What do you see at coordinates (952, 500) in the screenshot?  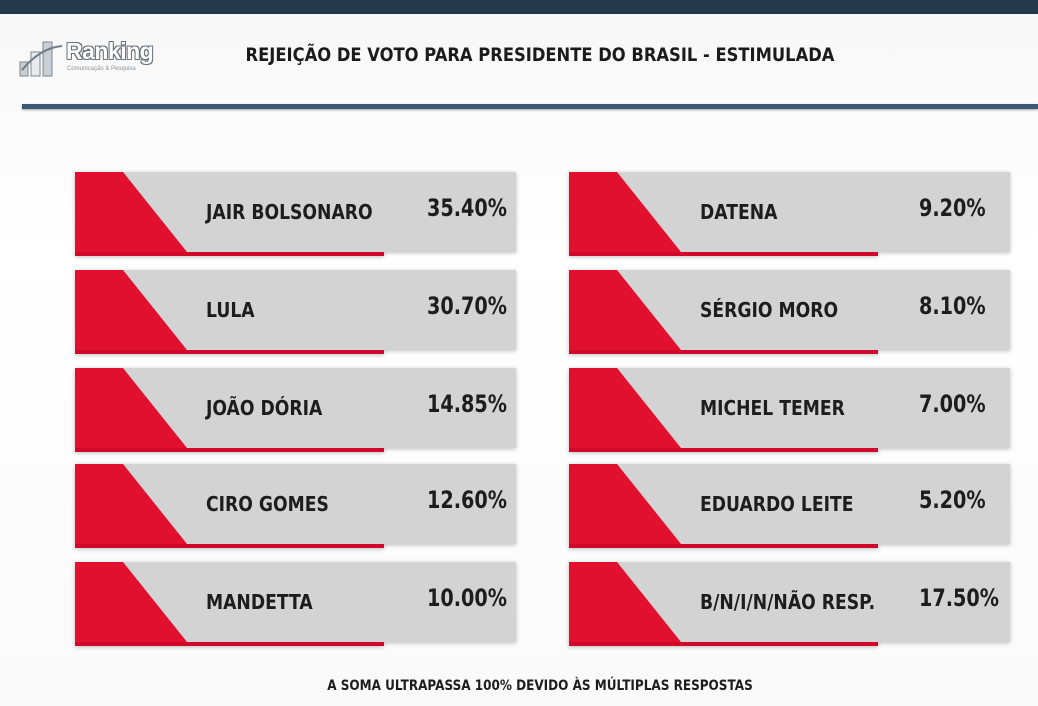 I see `rejection-value: 5.20%` at bounding box center [952, 500].